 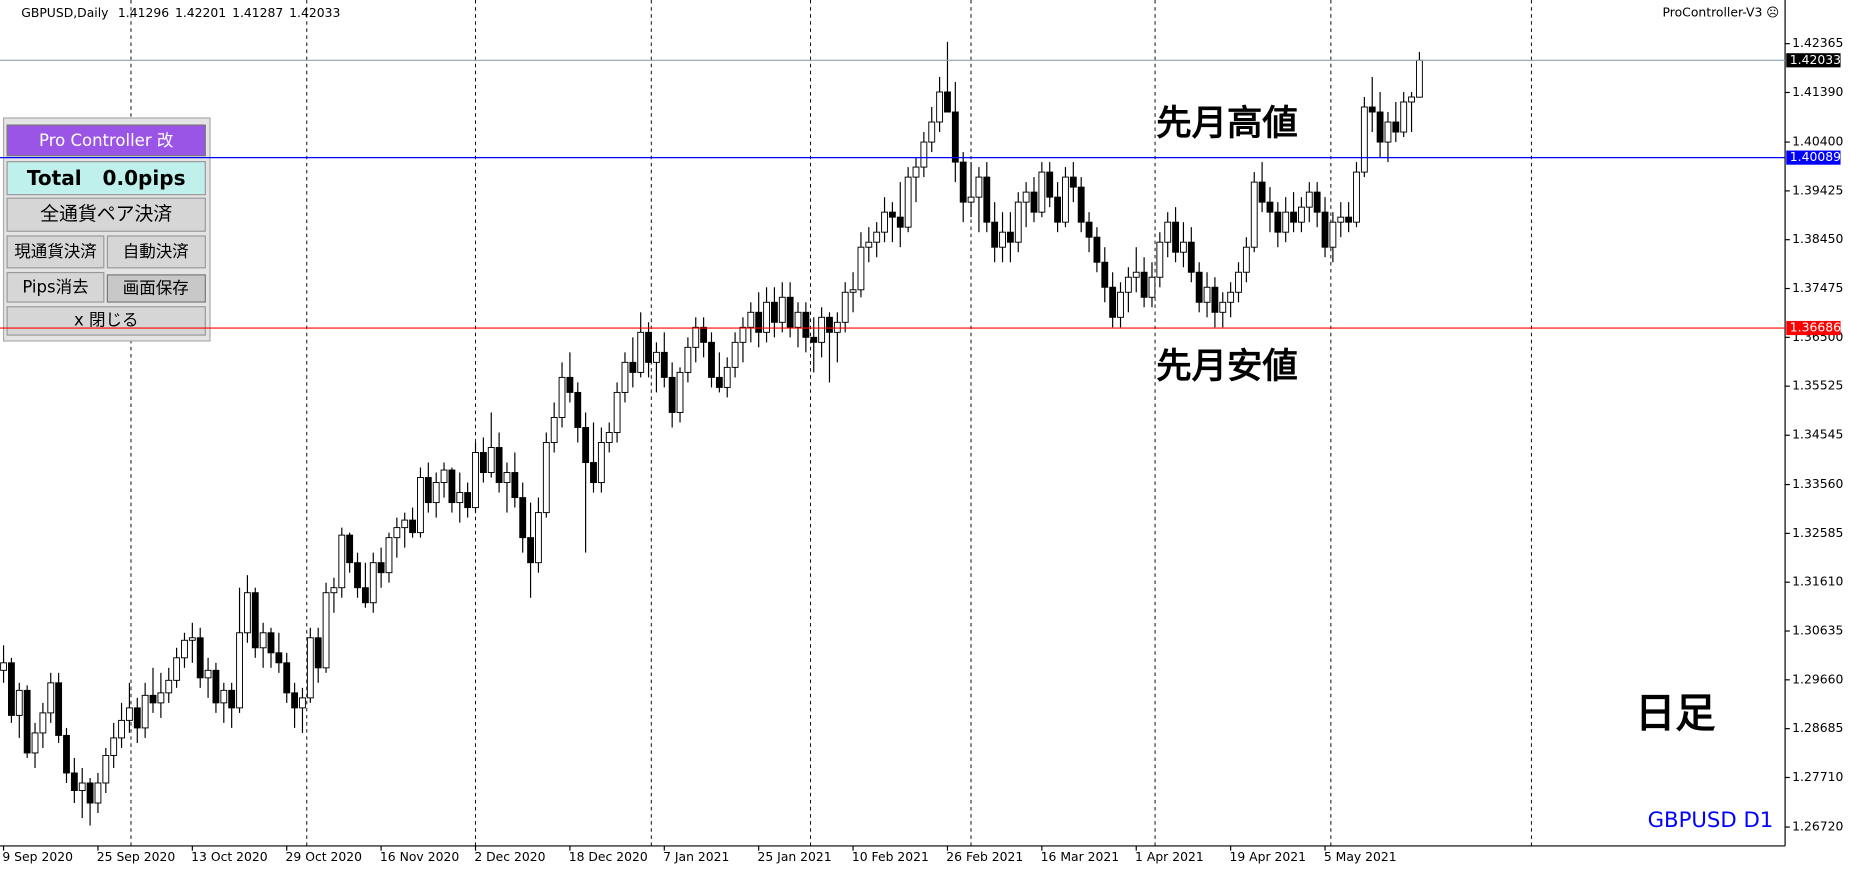 I want to click on y-tick-label: 1.42365, so click(x=1817, y=43).